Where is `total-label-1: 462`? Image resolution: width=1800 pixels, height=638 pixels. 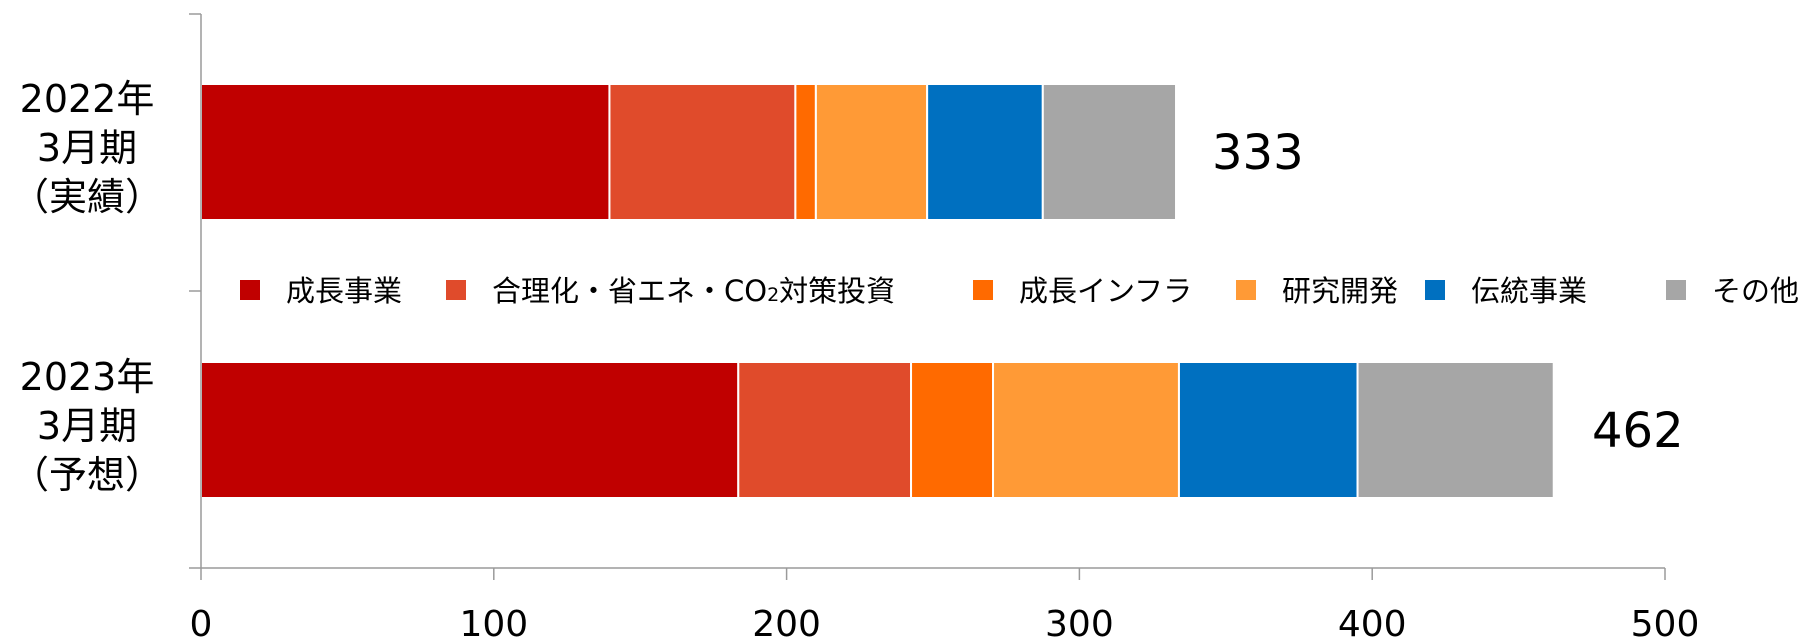 total-label-1: 462 is located at coordinates (1638, 431).